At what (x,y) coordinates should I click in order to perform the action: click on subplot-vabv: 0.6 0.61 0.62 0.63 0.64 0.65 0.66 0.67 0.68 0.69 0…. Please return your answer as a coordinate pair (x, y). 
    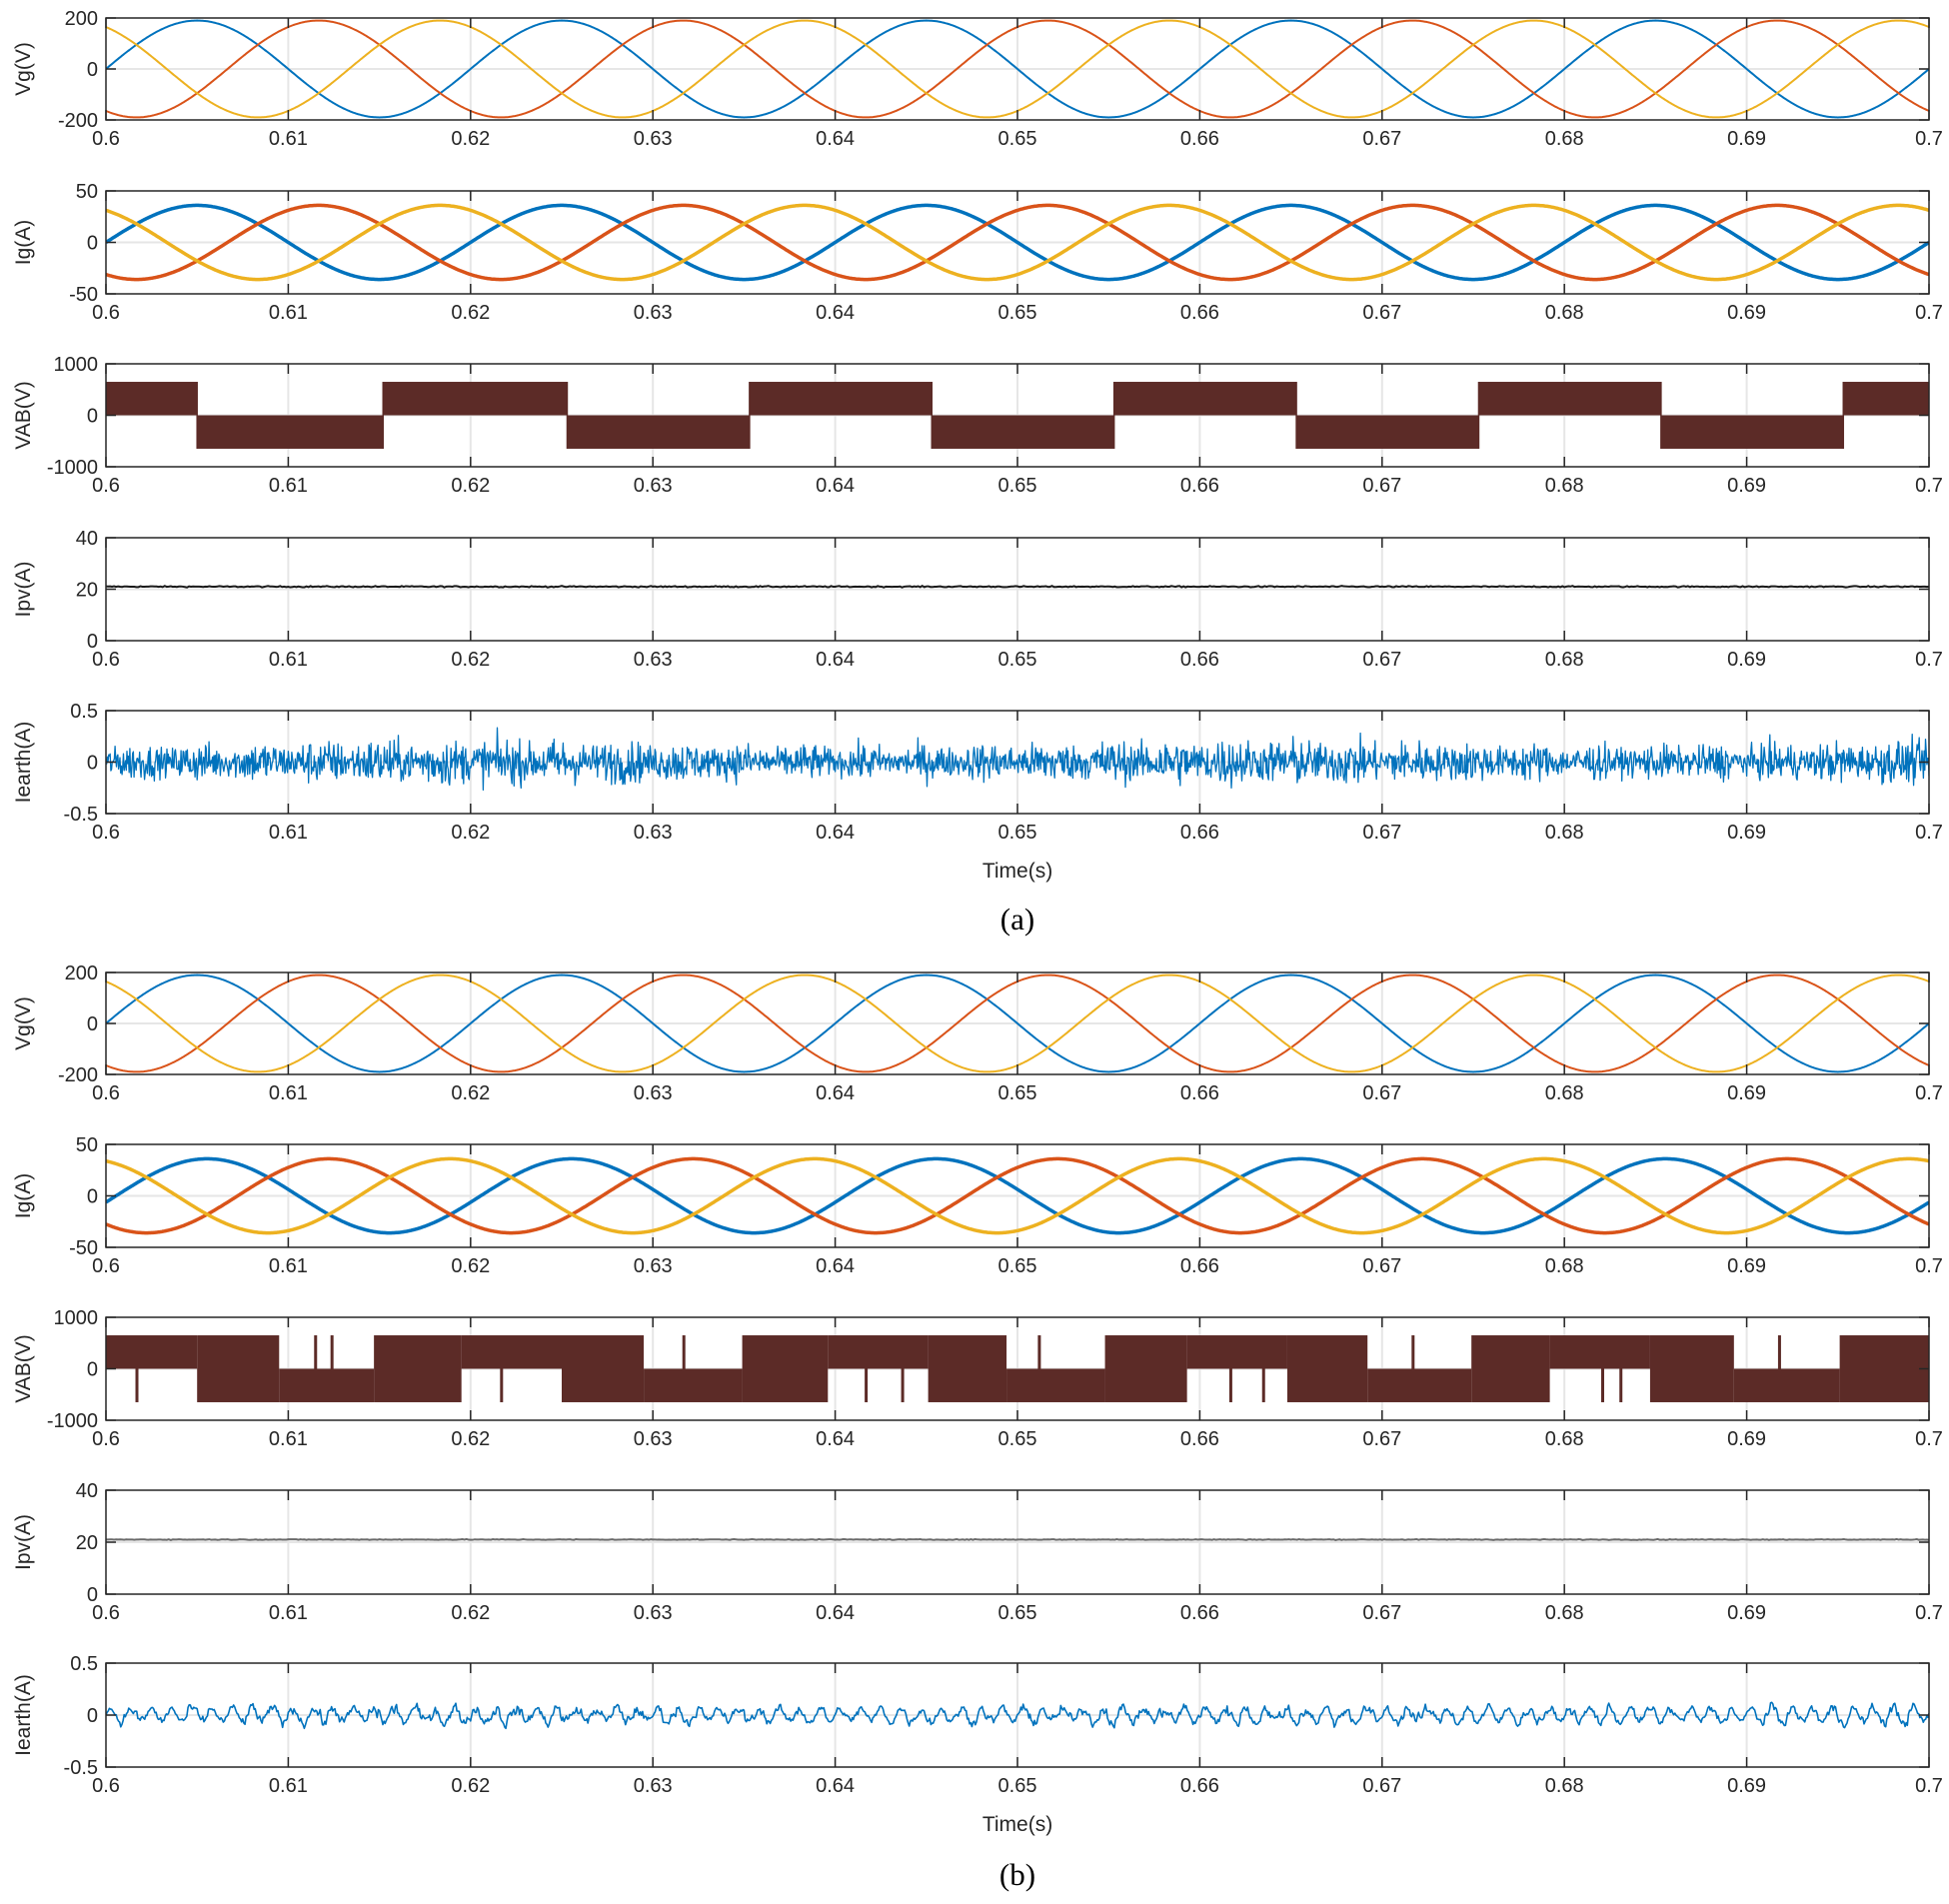
    Looking at the image, I should click on (977, 425).